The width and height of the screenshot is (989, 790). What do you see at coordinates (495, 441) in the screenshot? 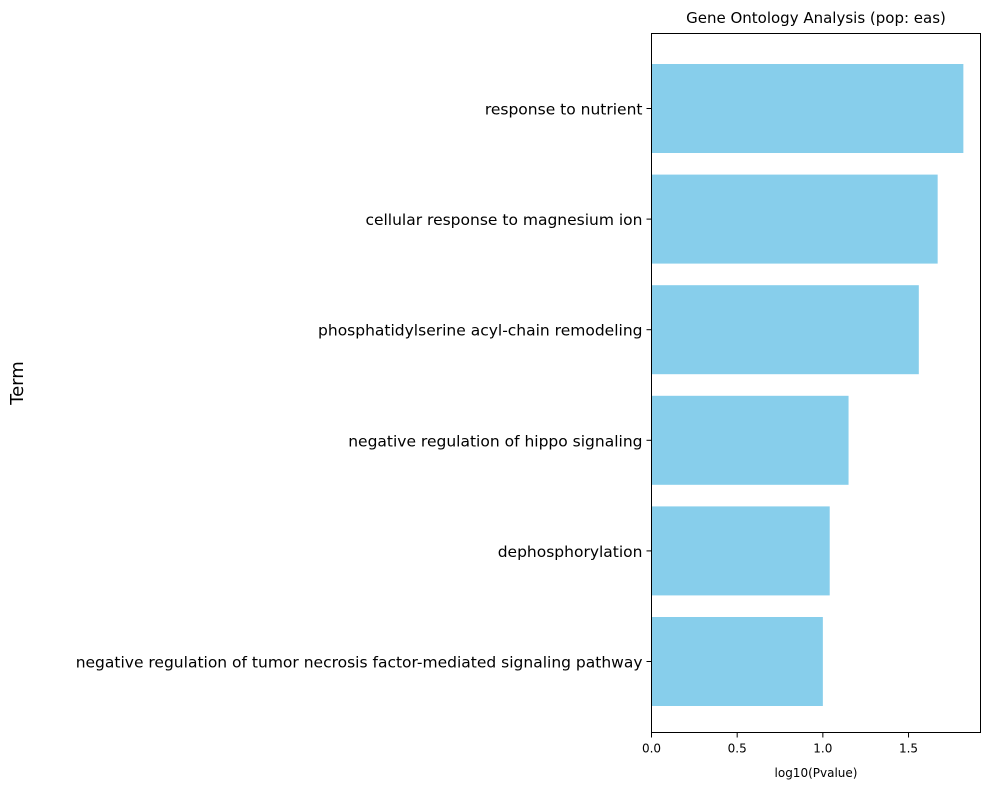
I see `category-label: negative regulation of hippo signaling` at bounding box center [495, 441].